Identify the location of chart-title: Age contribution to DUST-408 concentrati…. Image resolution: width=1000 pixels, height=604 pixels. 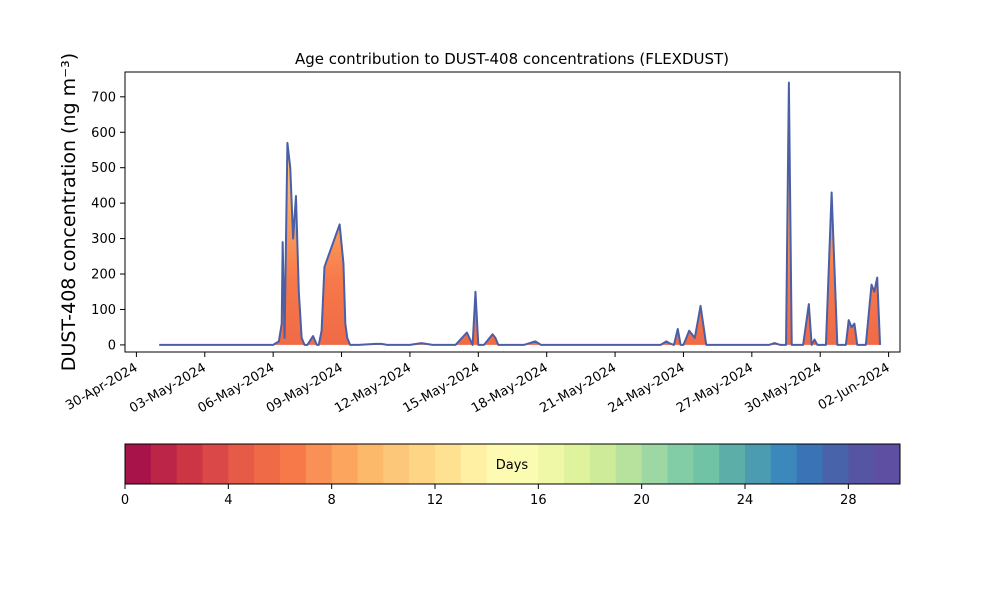
(512, 59).